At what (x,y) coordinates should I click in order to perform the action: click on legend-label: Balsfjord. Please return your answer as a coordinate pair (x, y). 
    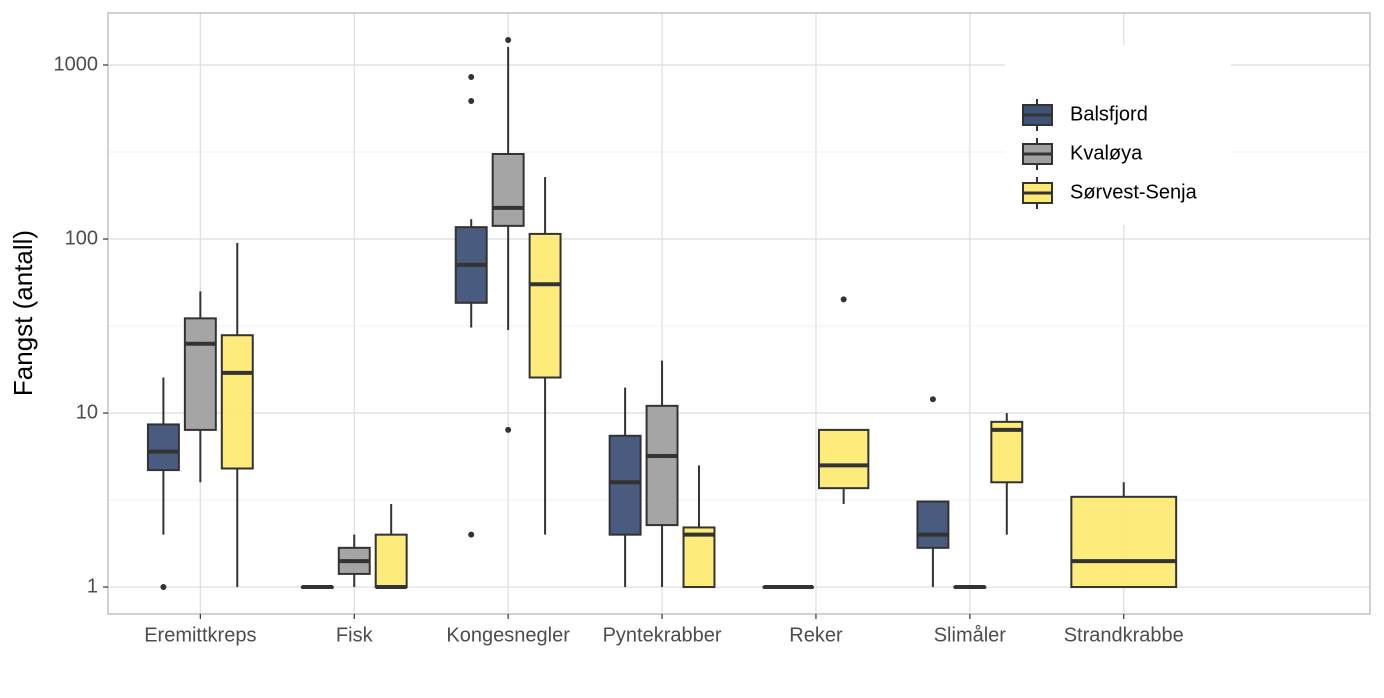
    Looking at the image, I should click on (1109, 114).